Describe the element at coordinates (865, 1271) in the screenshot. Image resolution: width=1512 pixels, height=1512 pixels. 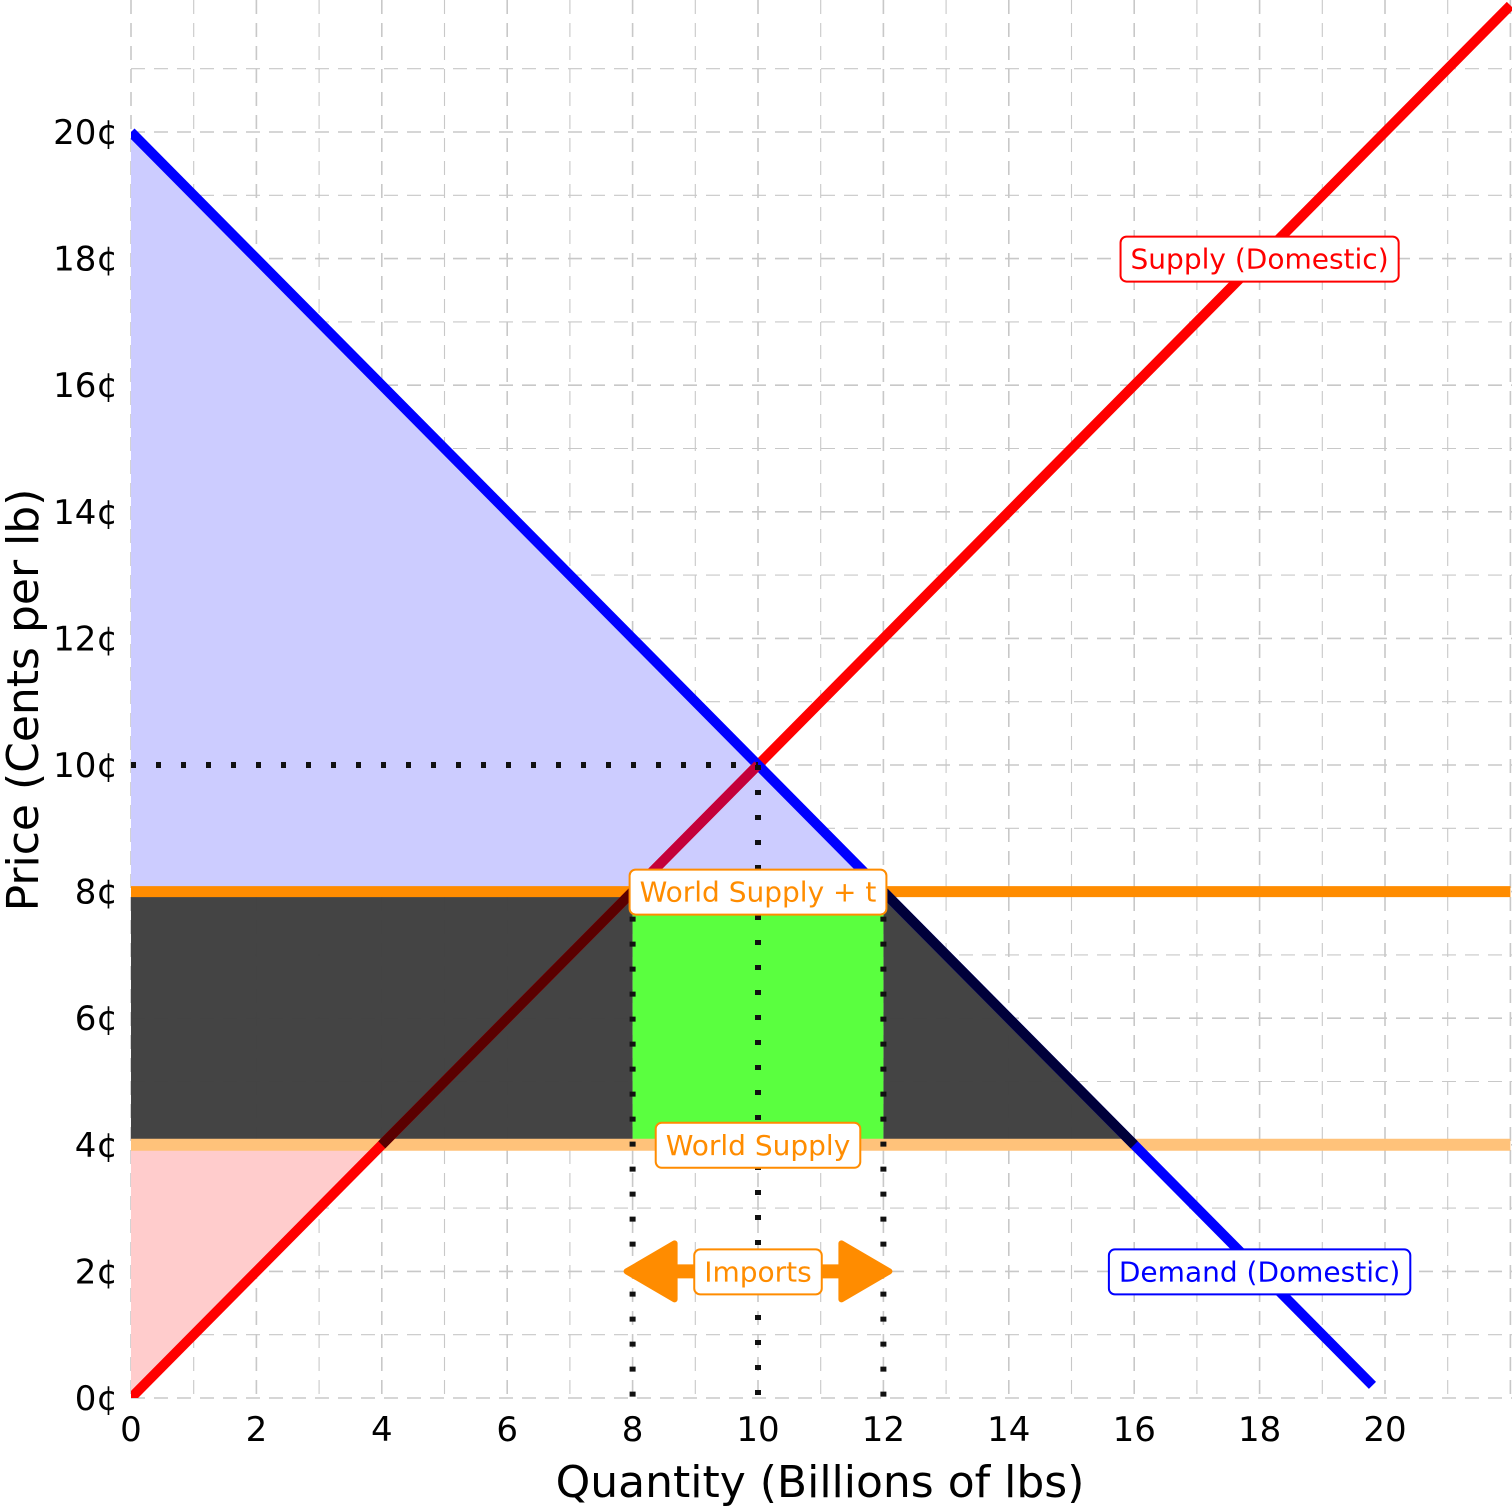
I see `arrow-head-right` at that location.